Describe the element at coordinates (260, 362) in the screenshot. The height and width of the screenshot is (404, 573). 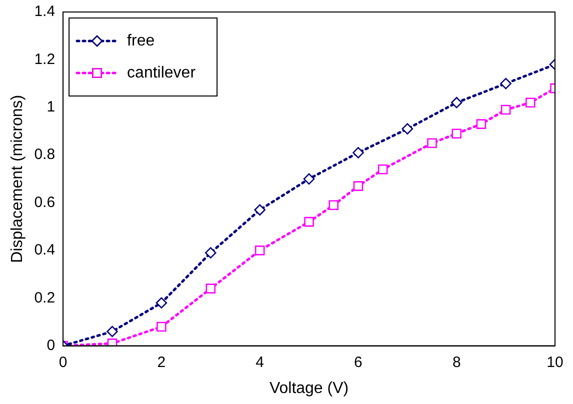
I see `x-tick-label: 4` at that location.